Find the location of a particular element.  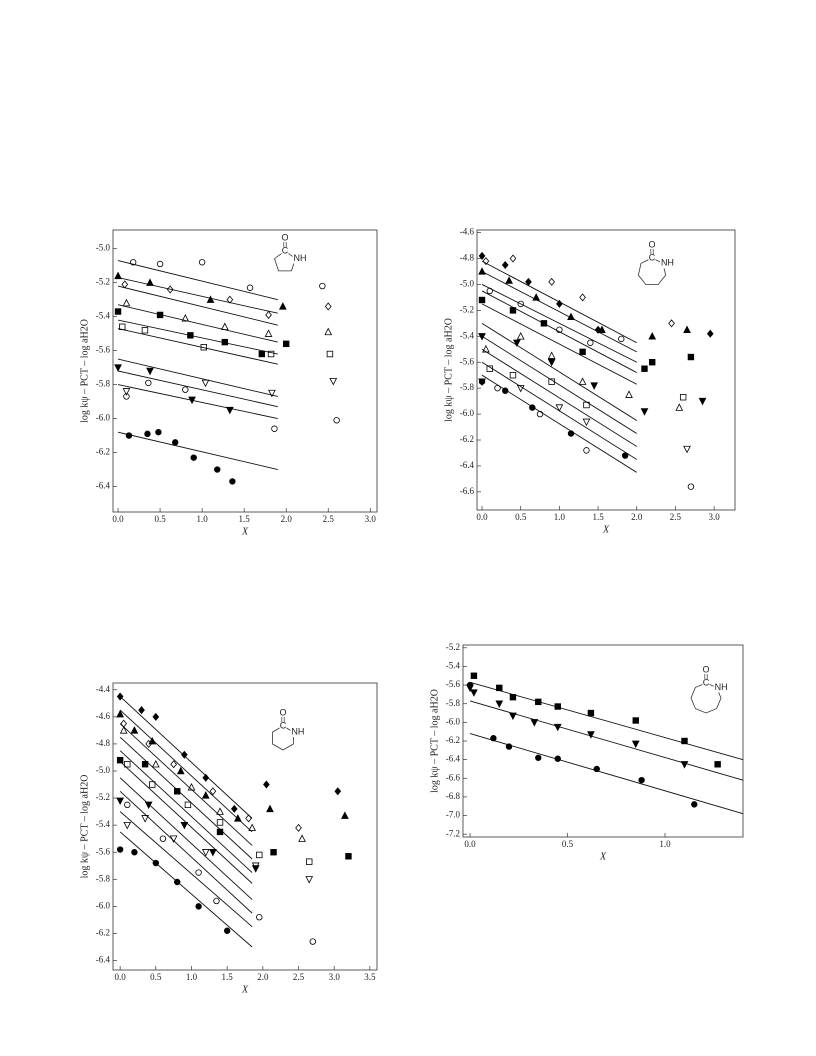

x-tick-label: 3.0 is located at coordinates (371, 519).